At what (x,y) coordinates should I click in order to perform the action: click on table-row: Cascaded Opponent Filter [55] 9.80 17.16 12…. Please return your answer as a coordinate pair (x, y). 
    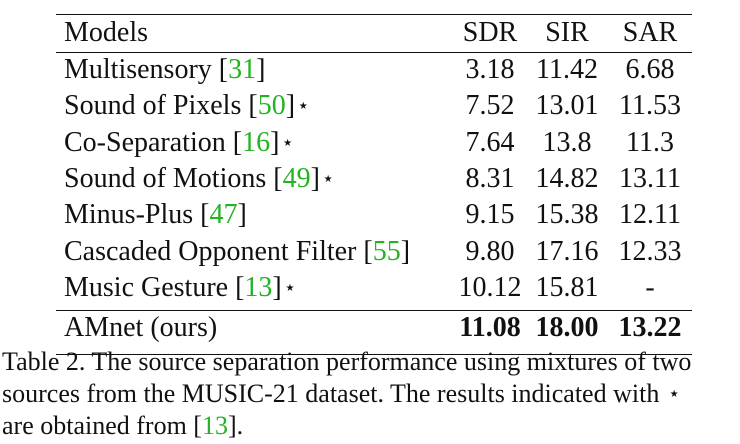
    Looking at the image, I should click on (374, 251).